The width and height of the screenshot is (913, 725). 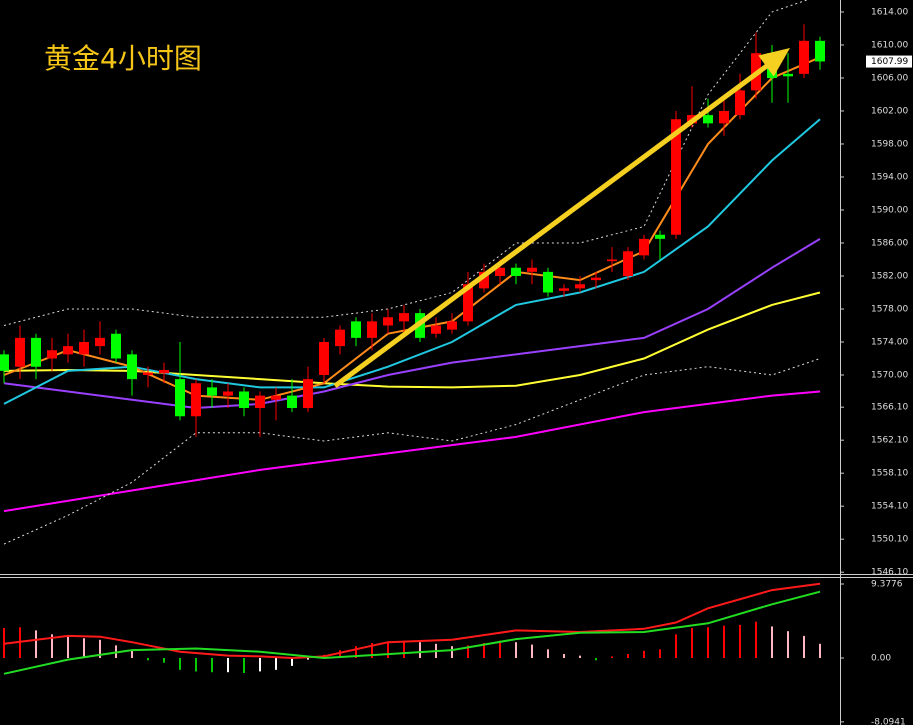 I want to click on macd-panel, so click(x=412, y=628).